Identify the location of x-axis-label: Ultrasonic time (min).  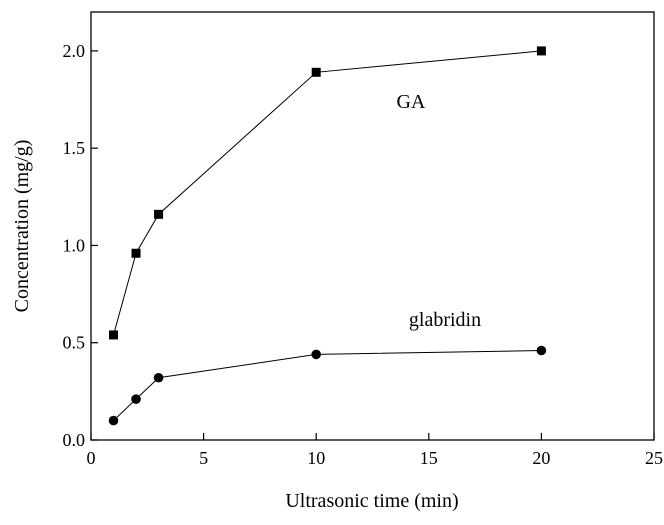
(371, 501).